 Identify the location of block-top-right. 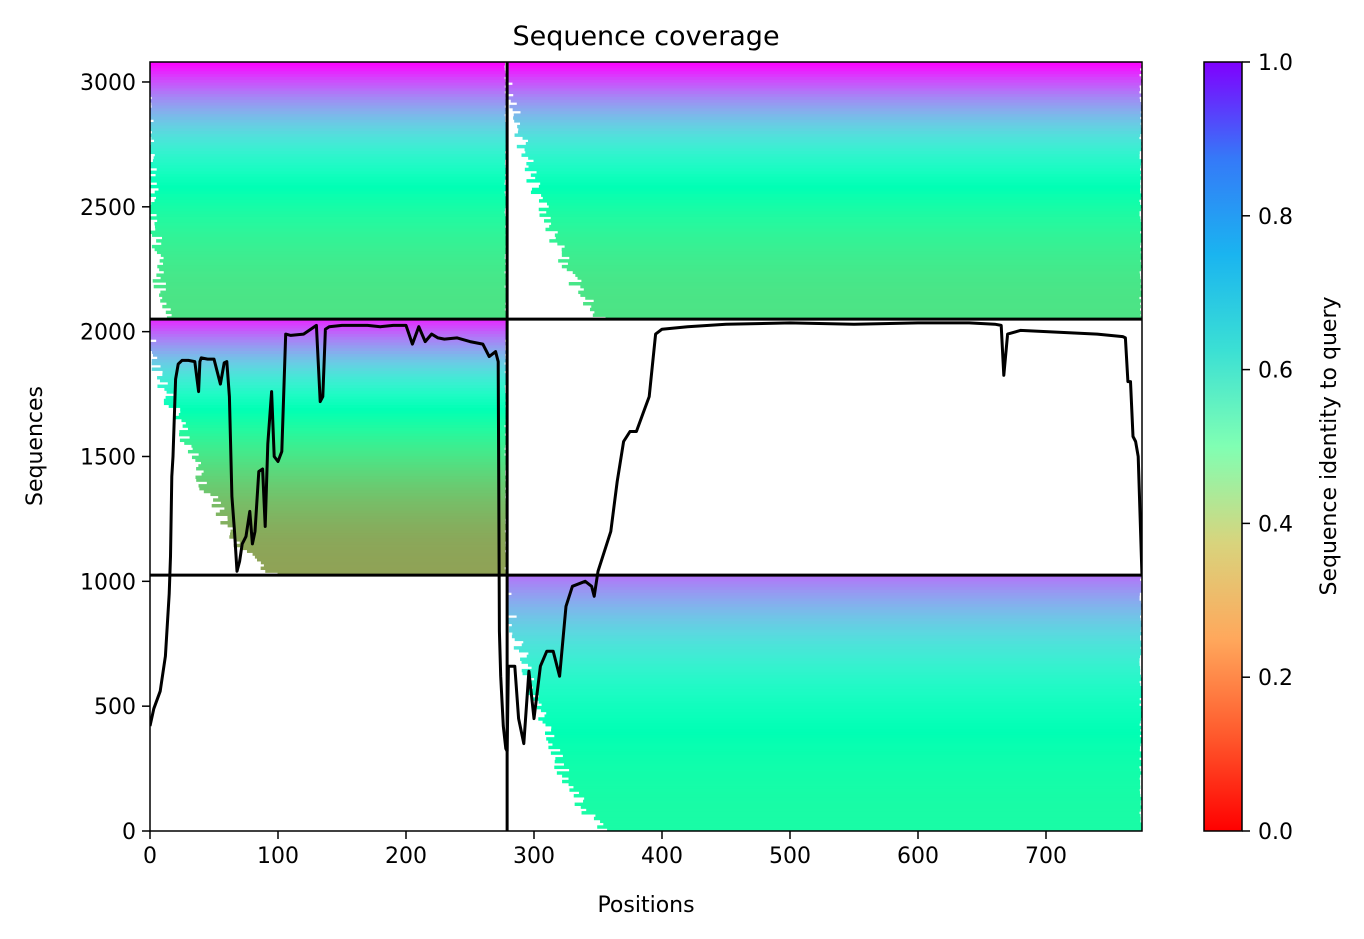
(824, 191).